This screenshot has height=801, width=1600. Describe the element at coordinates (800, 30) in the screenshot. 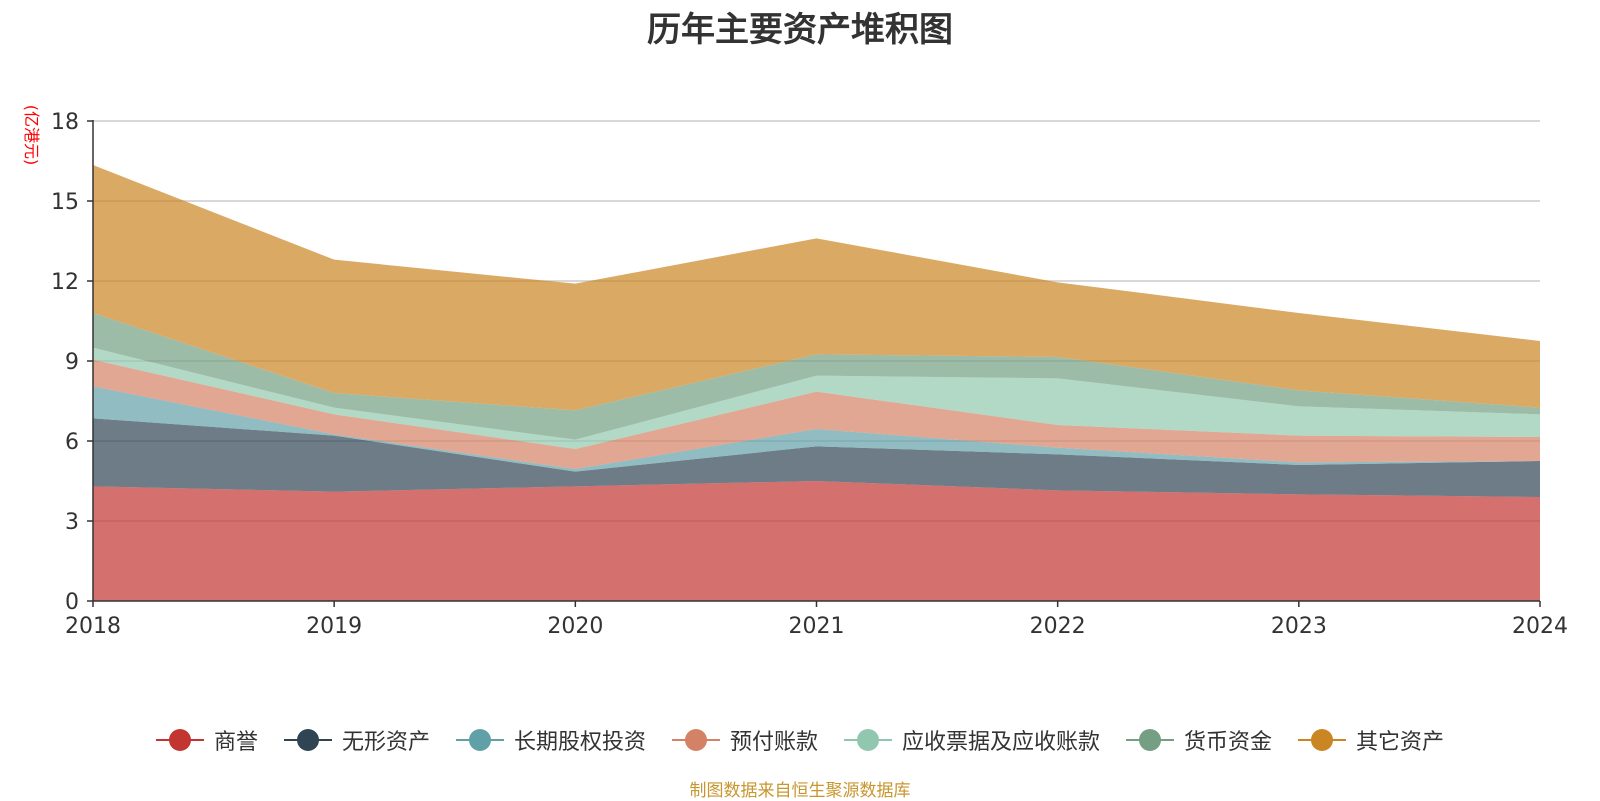

I see `chart-title: 历年主要资产堆积图` at that location.